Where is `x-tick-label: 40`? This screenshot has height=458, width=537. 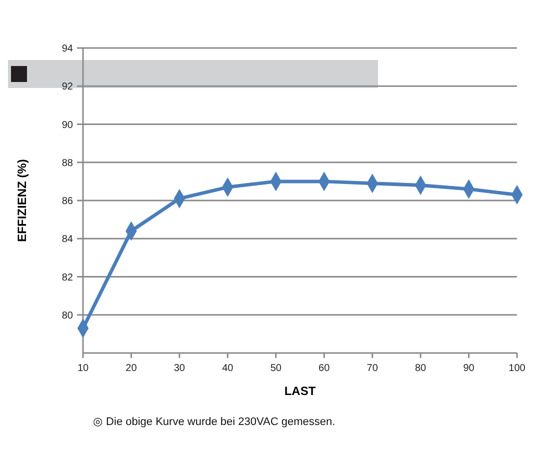 x-tick-label: 40 is located at coordinates (228, 368).